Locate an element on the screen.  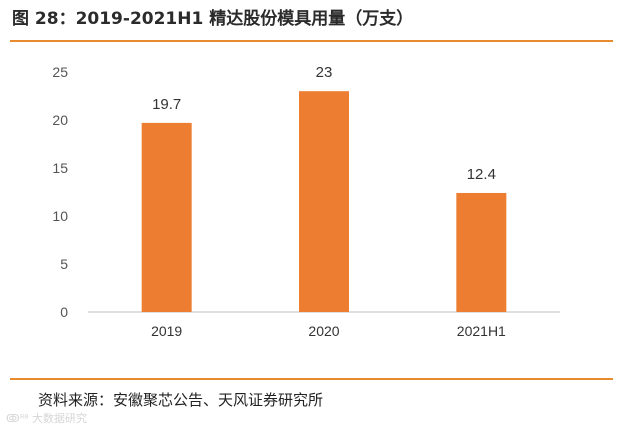
y-tick-label: 15 is located at coordinates (60, 168).